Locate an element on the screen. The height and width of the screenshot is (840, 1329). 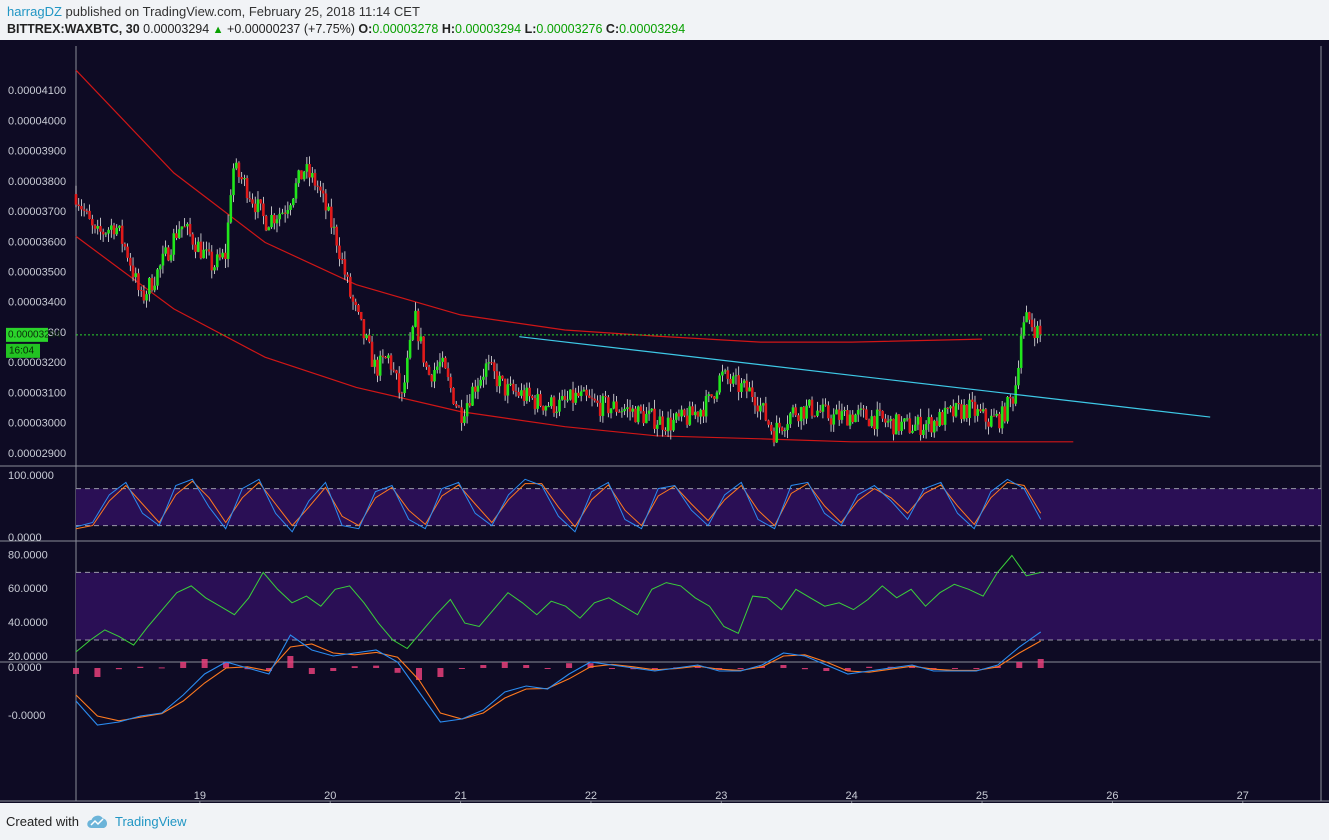
open-value: 0.00003278 is located at coordinates (405, 29).